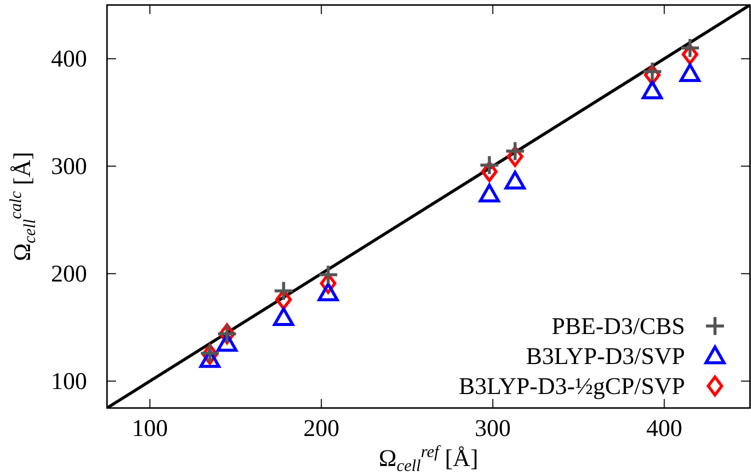  Describe the element at coordinates (492, 429) in the screenshot. I see `x-tick-label: 300` at that location.